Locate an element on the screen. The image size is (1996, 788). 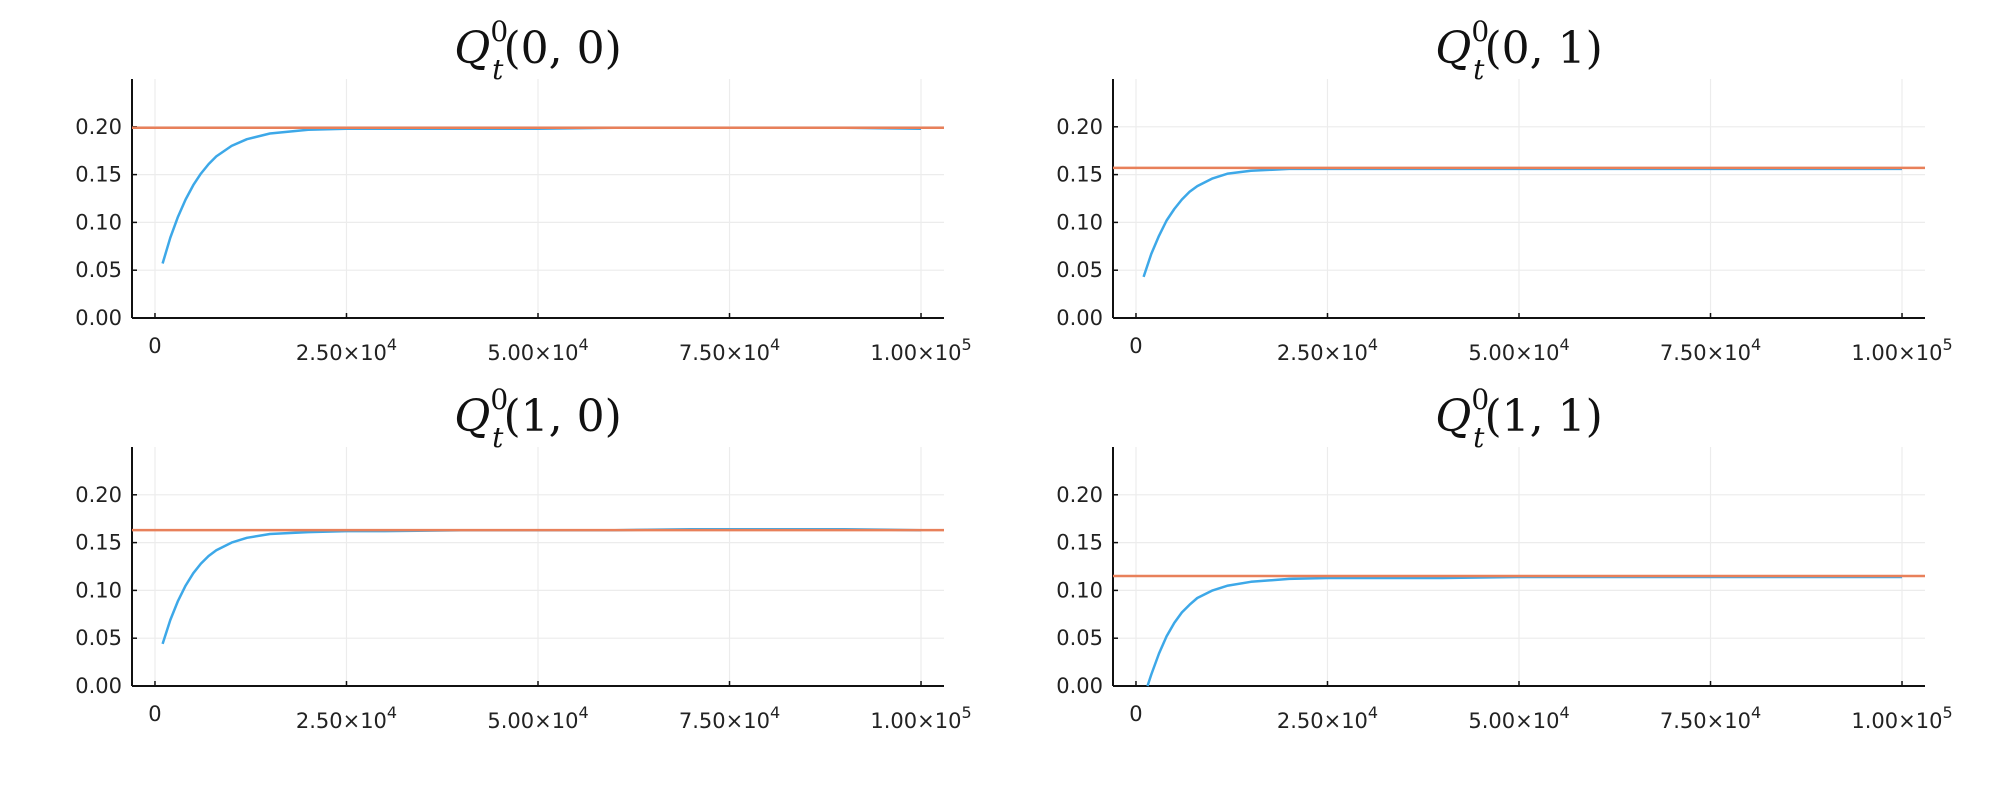
subplot-title: Q0 t(0, 0) is located at coordinates (537, 50).